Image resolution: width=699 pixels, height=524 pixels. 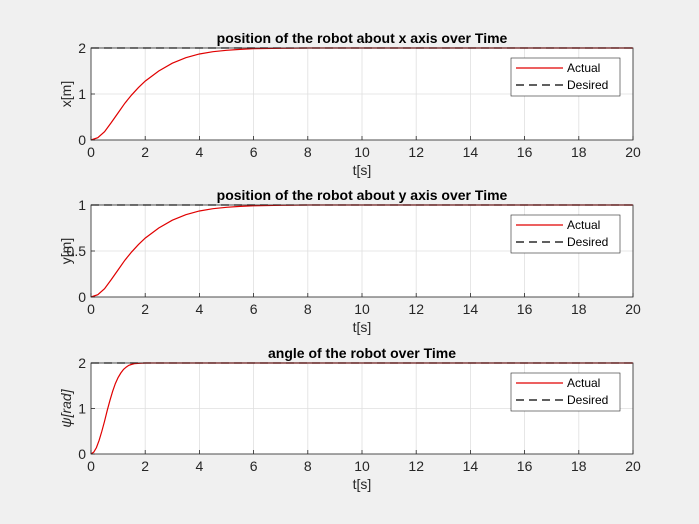 What do you see at coordinates (77, 251) in the screenshot?
I see `y-tick-label: 0.5` at bounding box center [77, 251].